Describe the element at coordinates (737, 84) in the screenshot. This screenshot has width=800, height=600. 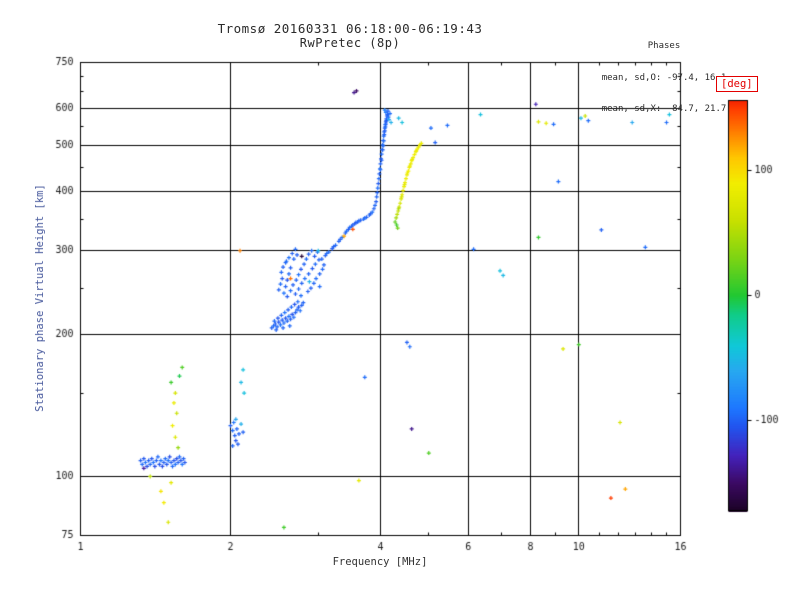
I see `colorbar-units-label: [deg]` at that location.